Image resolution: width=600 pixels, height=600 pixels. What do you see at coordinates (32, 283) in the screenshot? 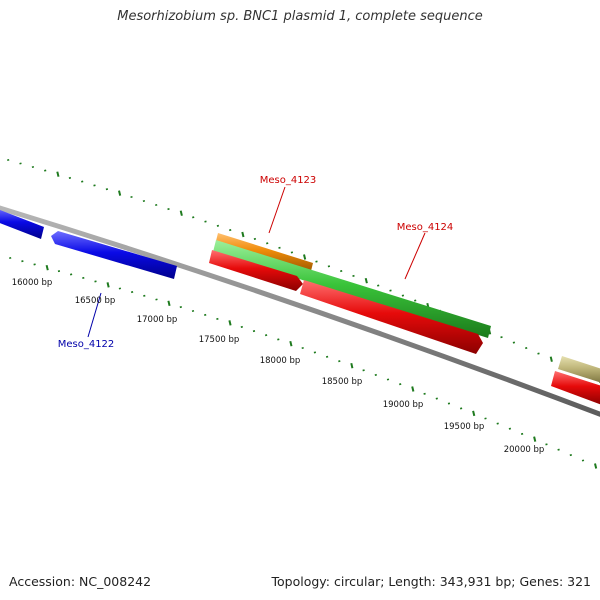
I see `scale-label: 16000 bp` at bounding box center [32, 283].